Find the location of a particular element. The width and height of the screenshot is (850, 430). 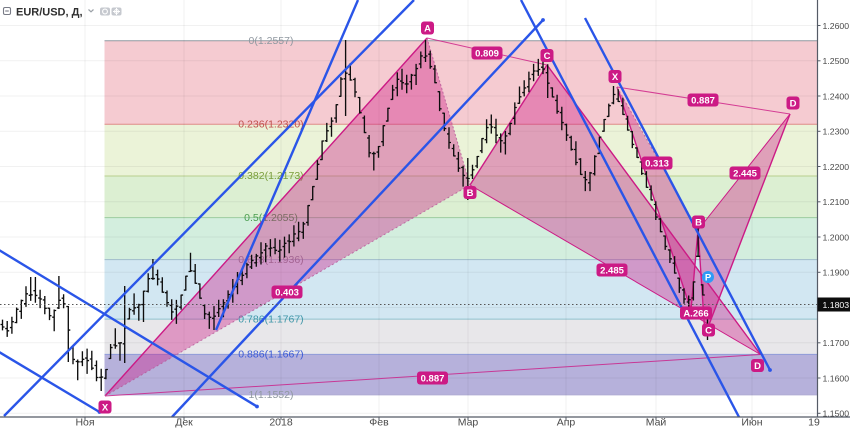

svg-text: Дек is located at coordinates (184, 423).